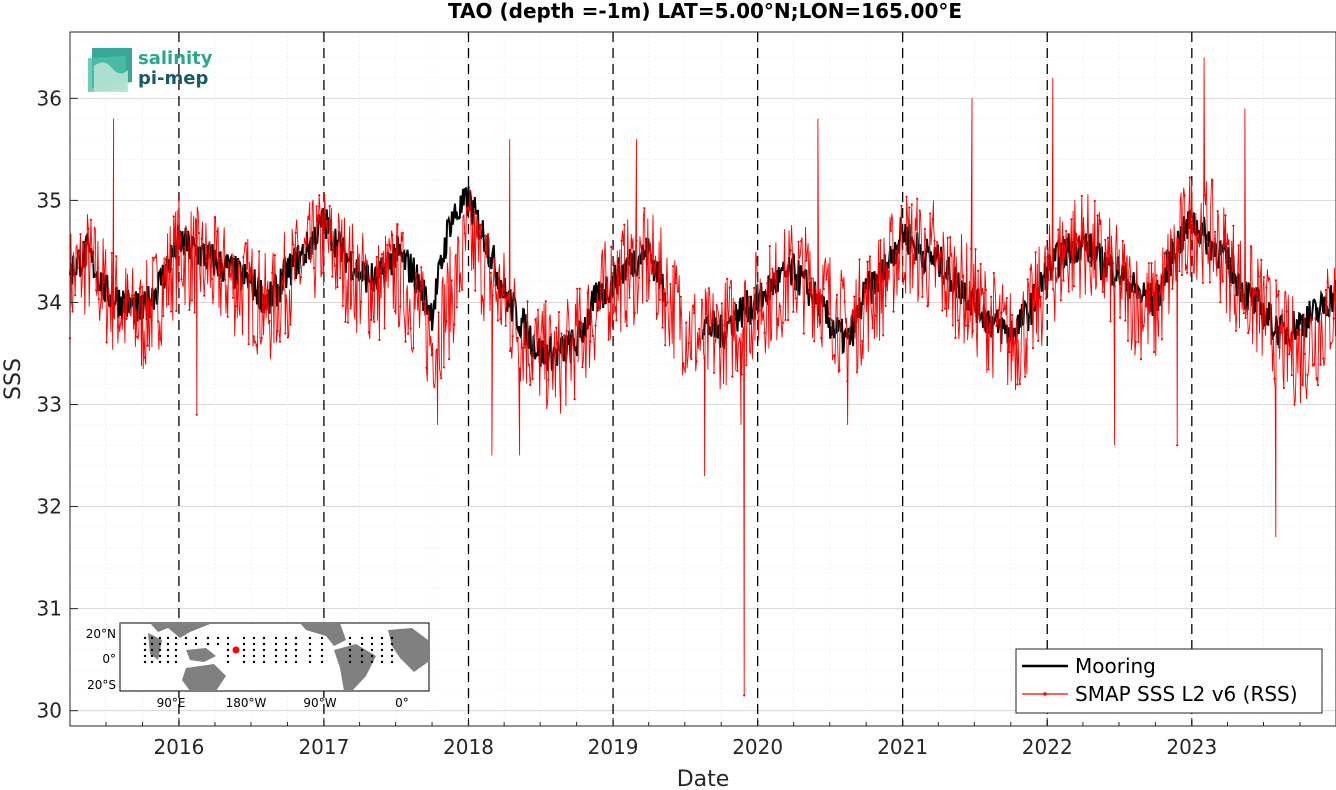 The height and width of the screenshot is (790, 1336). Describe the element at coordinates (13, 379) in the screenshot. I see `y-axis-label: SSS` at that location.